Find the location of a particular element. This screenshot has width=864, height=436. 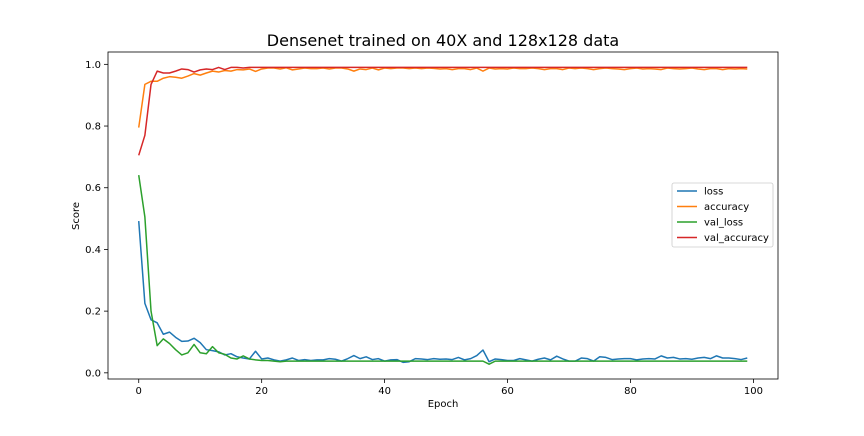

series-line-accuracy is located at coordinates (442, 97).